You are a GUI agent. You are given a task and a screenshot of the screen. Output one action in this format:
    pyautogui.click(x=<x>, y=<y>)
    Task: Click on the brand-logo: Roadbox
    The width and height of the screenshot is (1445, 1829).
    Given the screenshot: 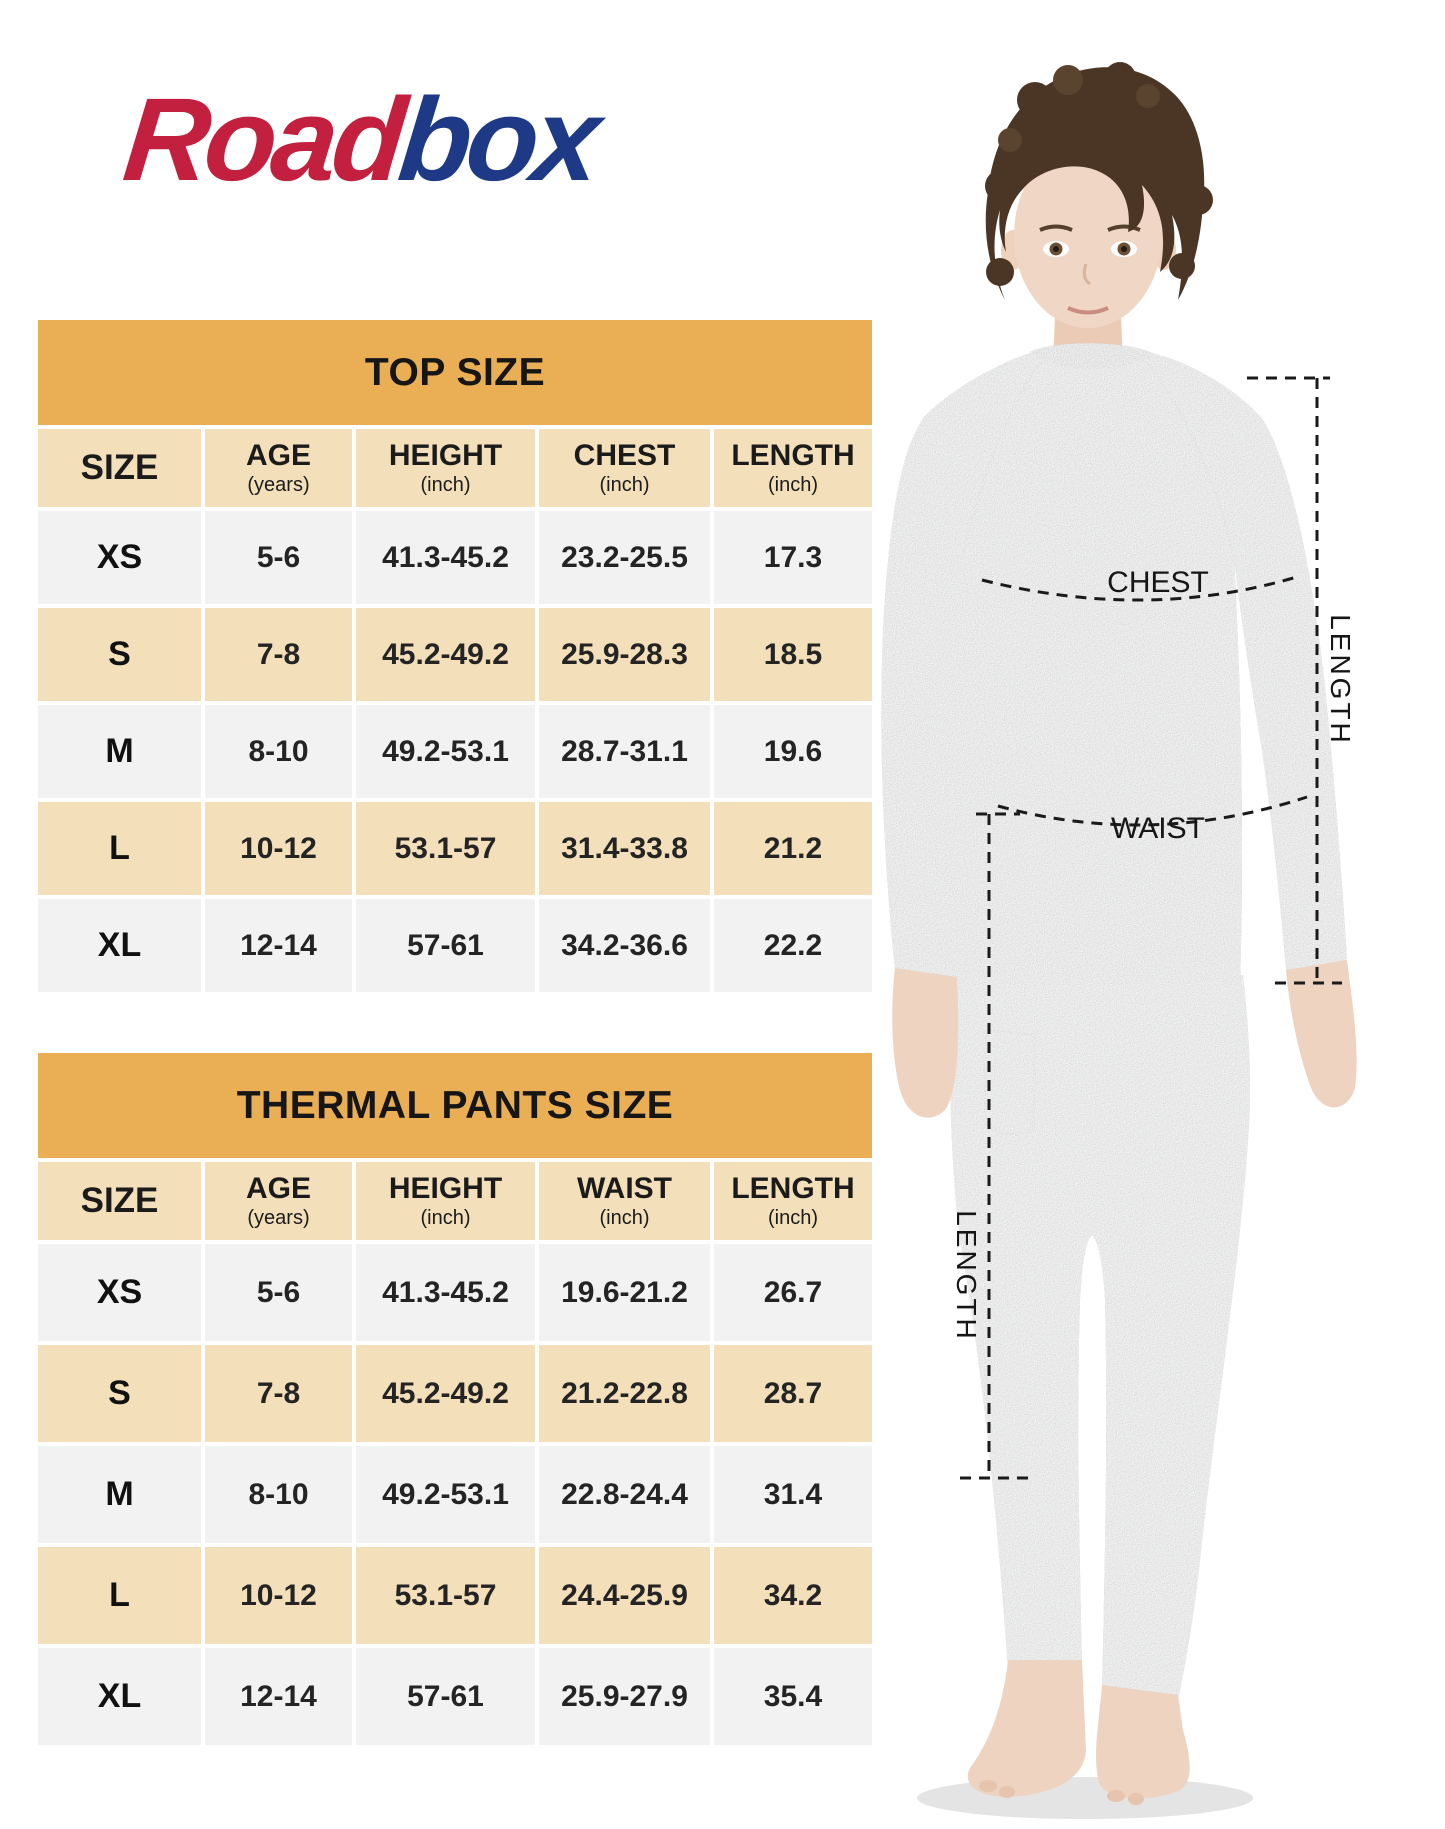 What is the action you would take?
    pyautogui.click(x=424, y=140)
    